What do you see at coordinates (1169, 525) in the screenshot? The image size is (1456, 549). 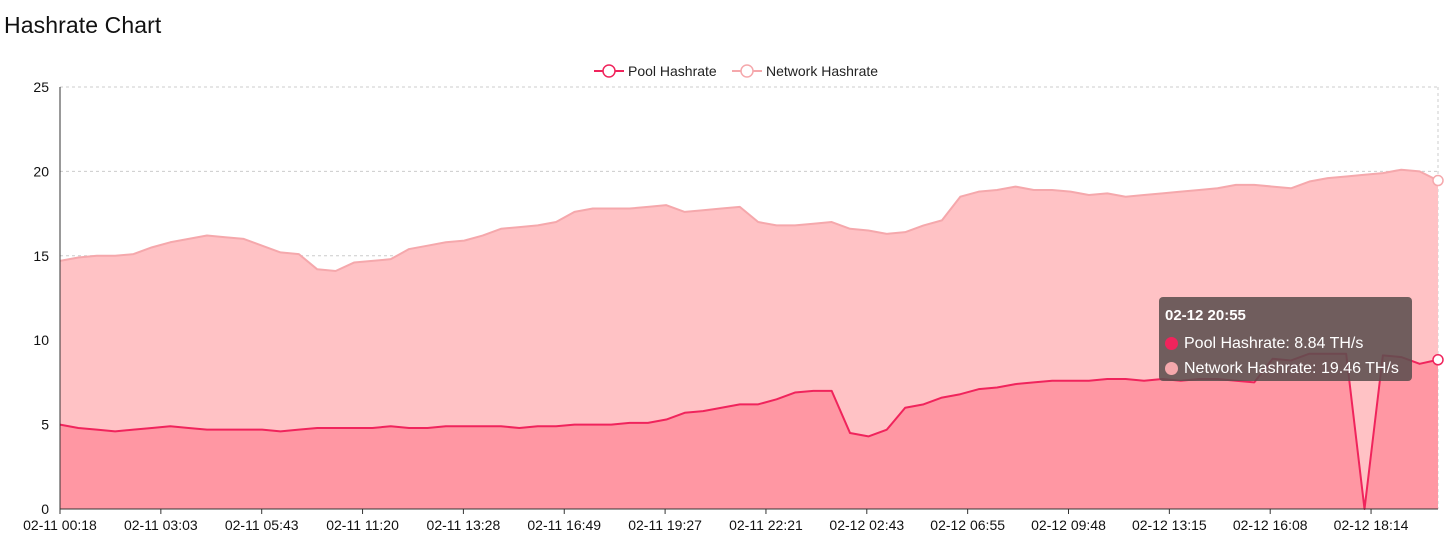 I see `x-tick-label-11: 02-12 13:15` at bounding box center [1169, 525].